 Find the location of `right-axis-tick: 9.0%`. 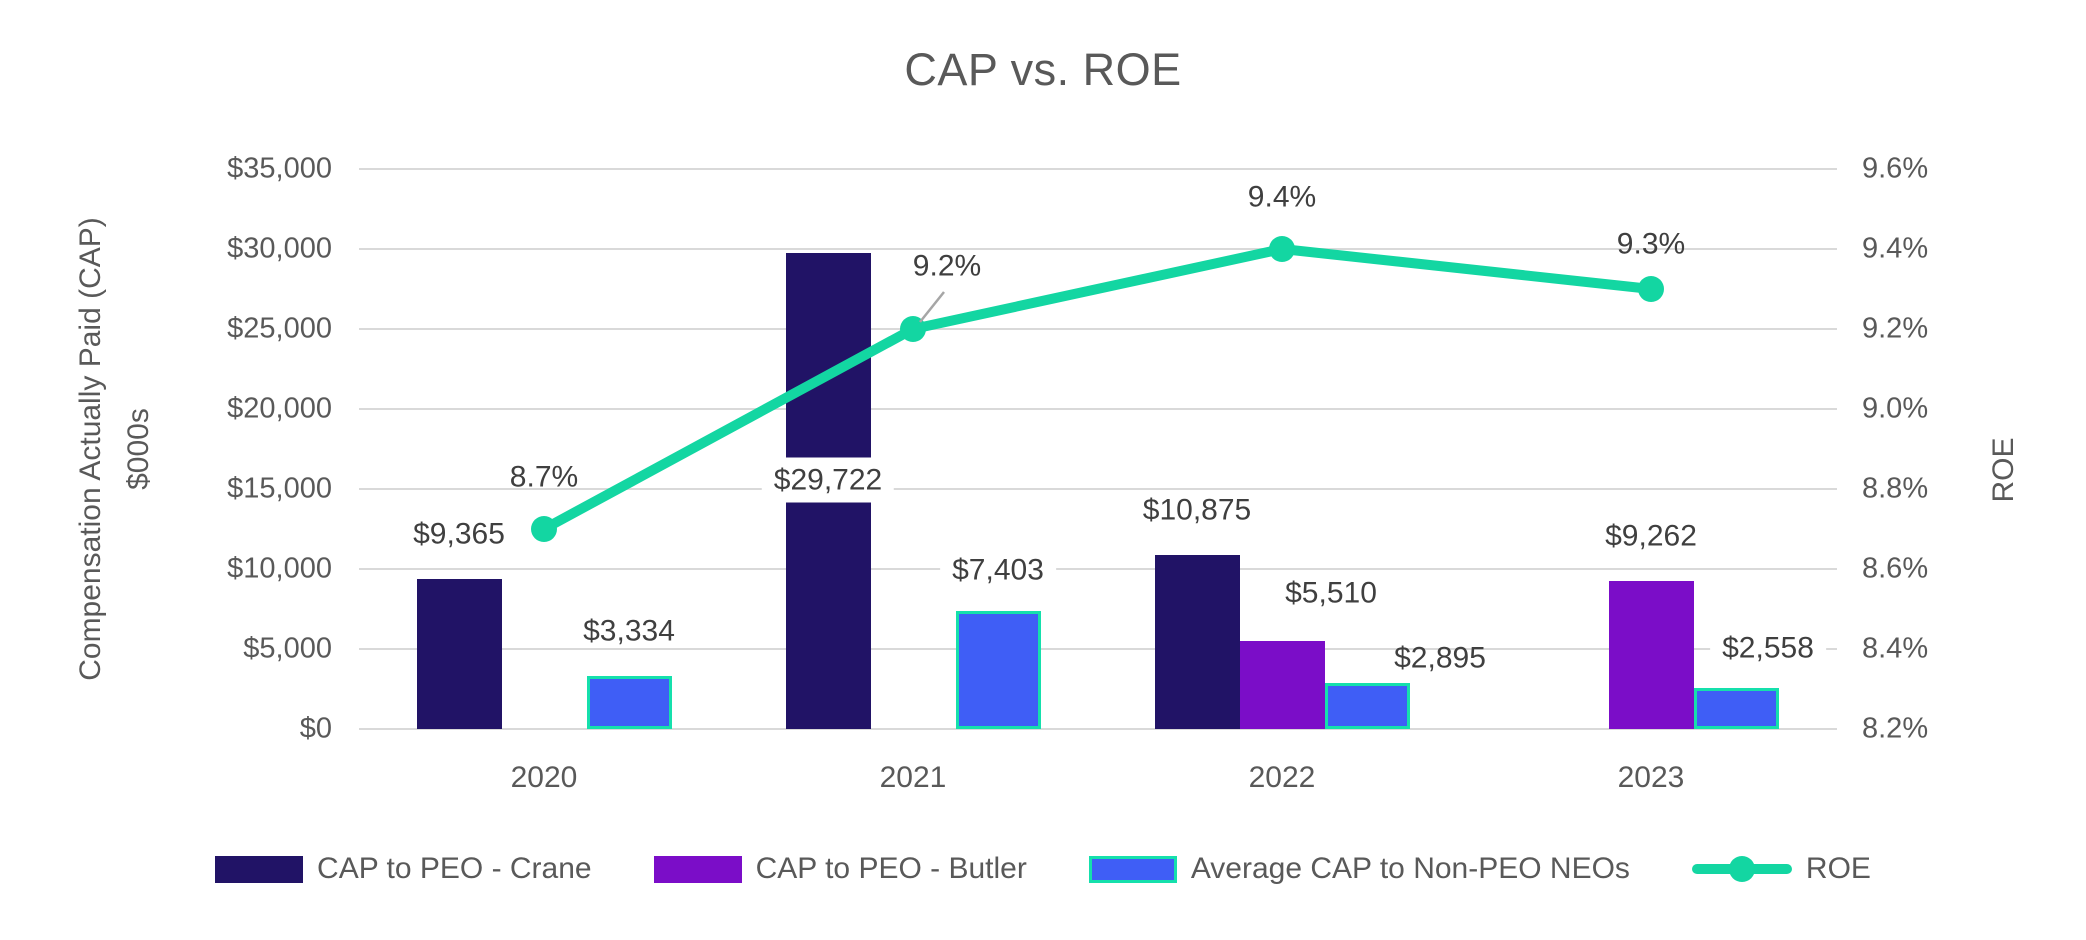

right-axis-tick: 9.0% is located at coordinates (1895, 408).